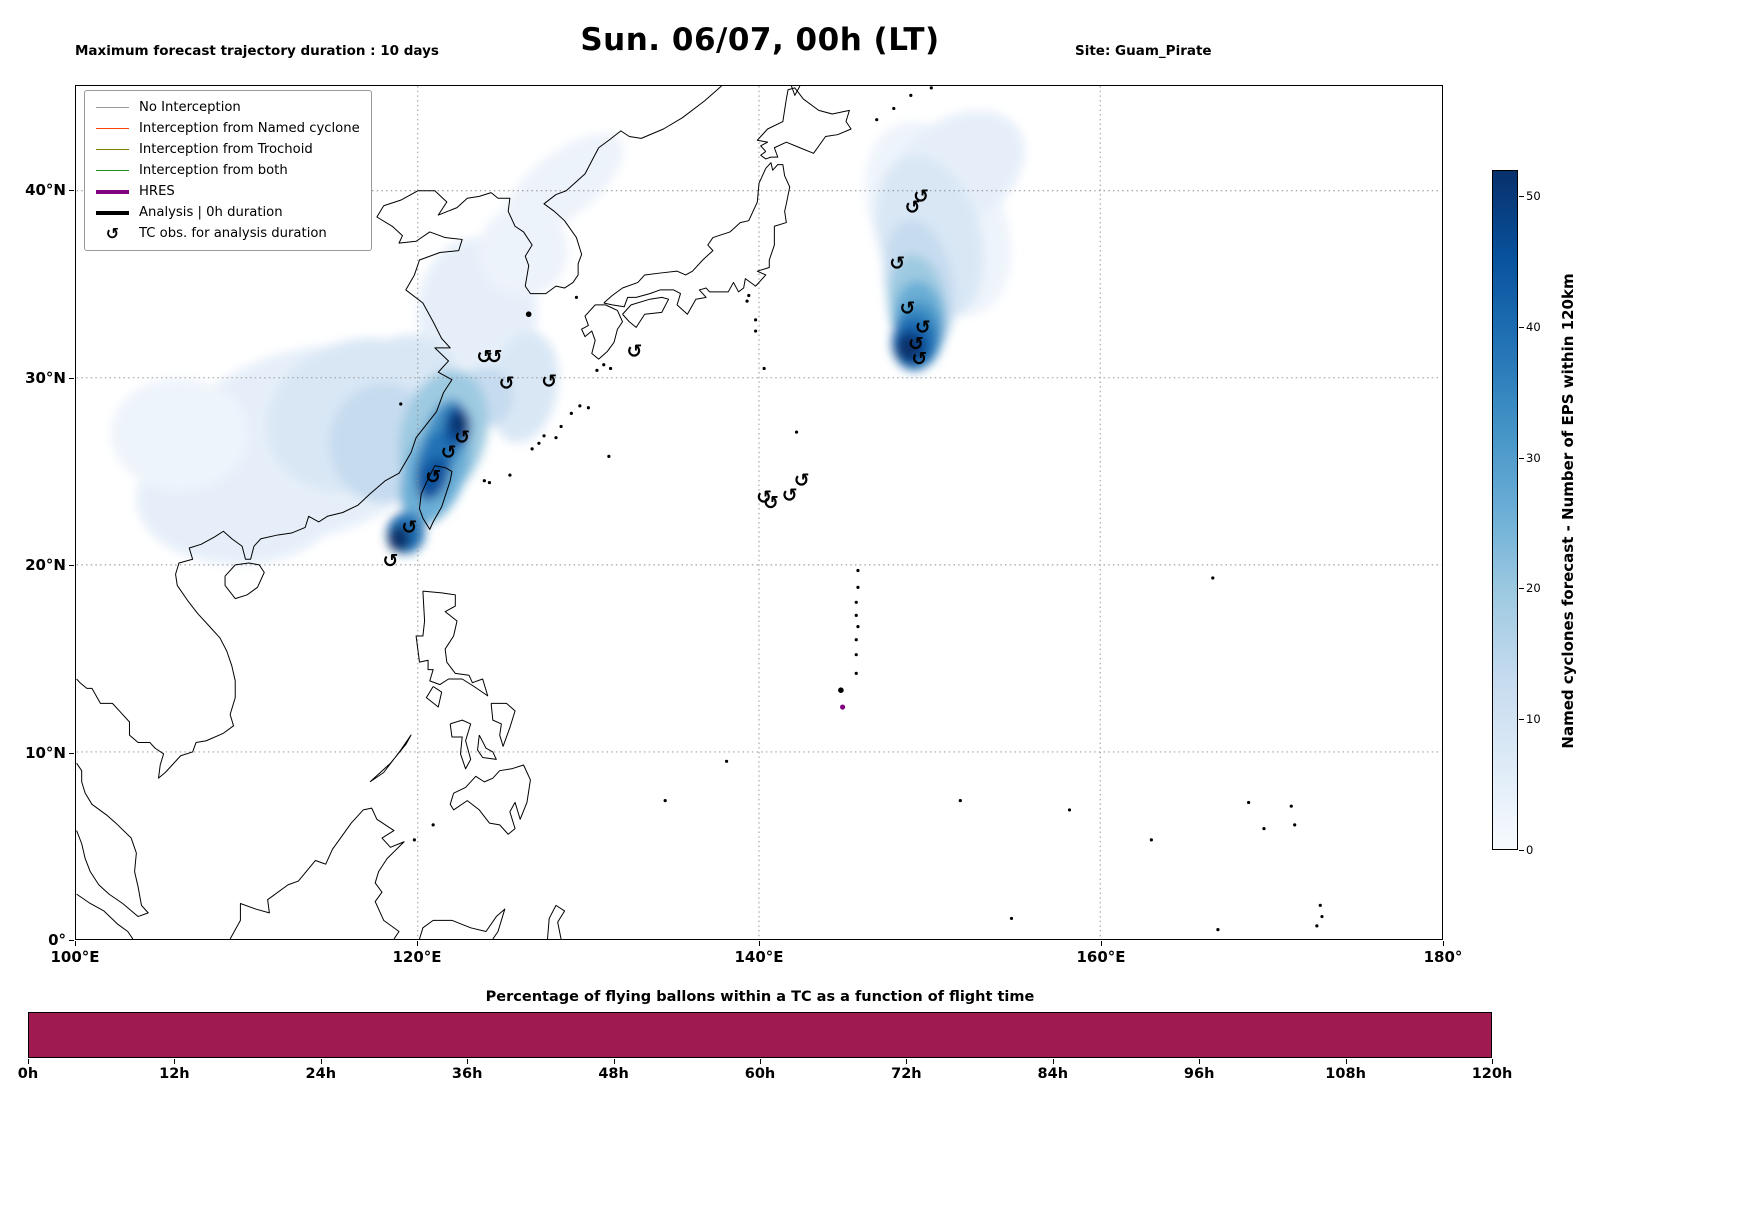 The image size is (1748, 1213). I want to click on y-tick-label: 10°N, so click(45, 752).